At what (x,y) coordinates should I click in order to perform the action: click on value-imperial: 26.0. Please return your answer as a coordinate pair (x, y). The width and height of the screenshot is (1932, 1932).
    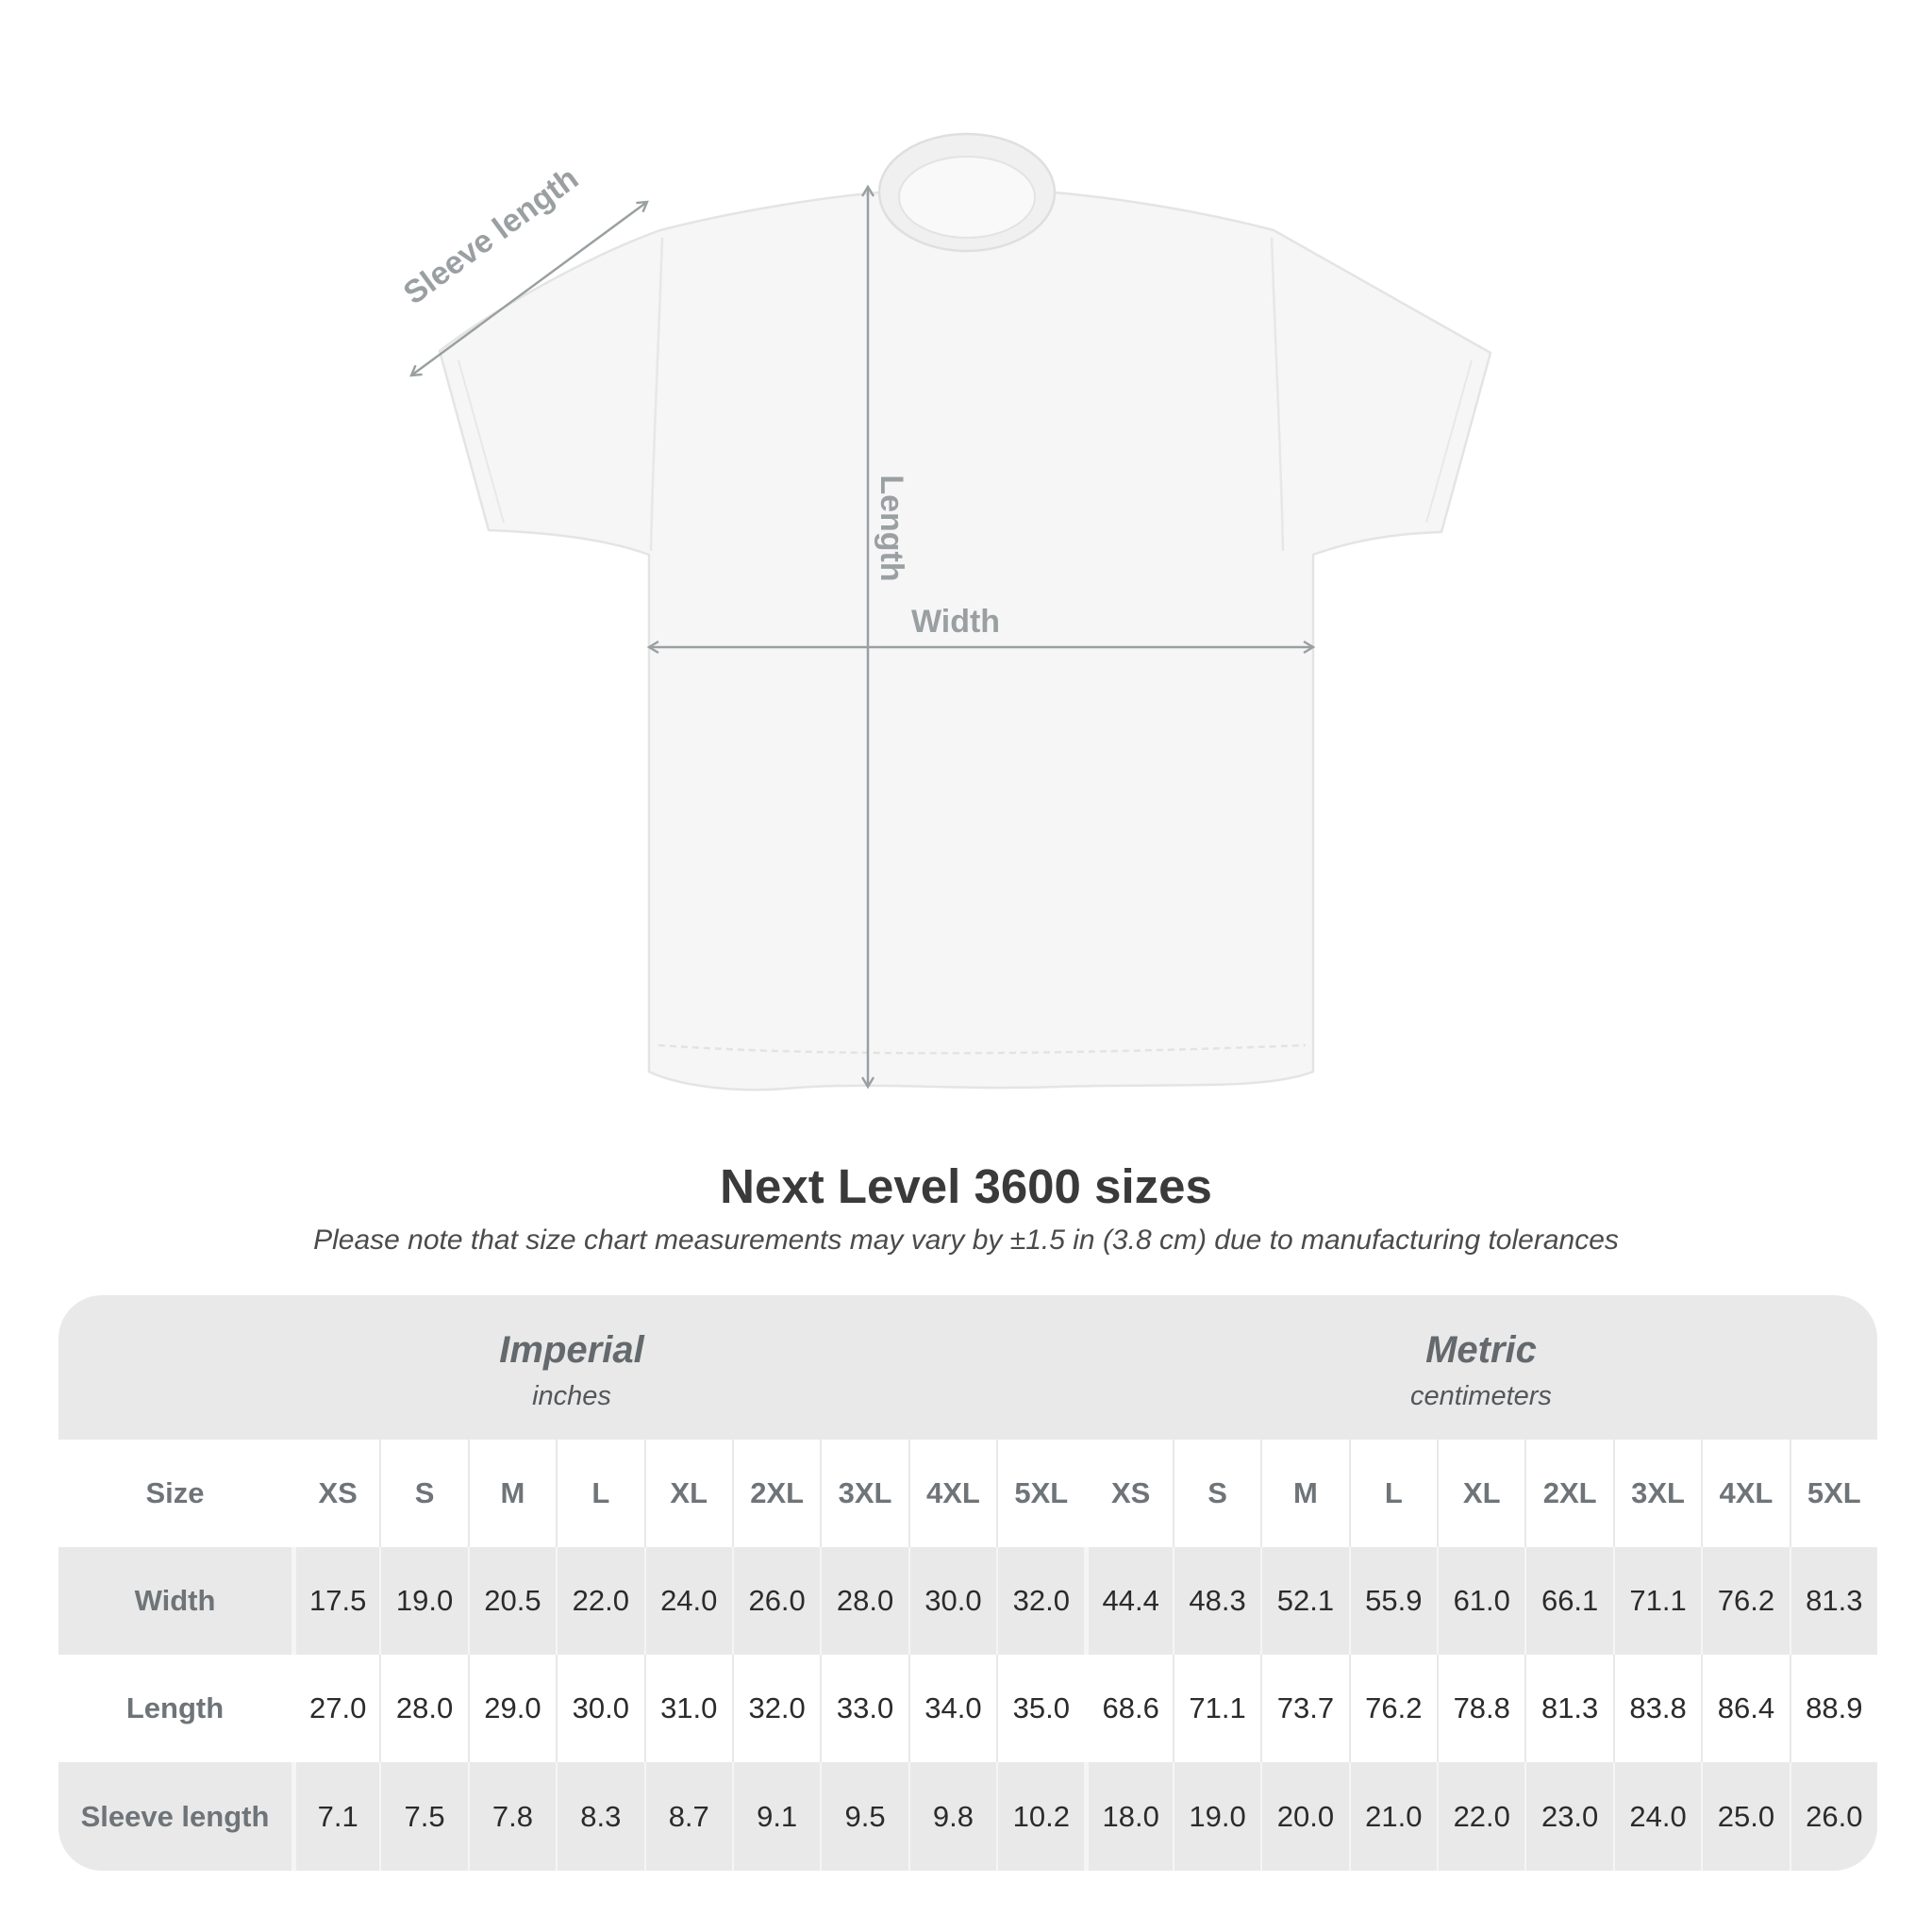
    Looking at the image, I should click on (775, 1601).